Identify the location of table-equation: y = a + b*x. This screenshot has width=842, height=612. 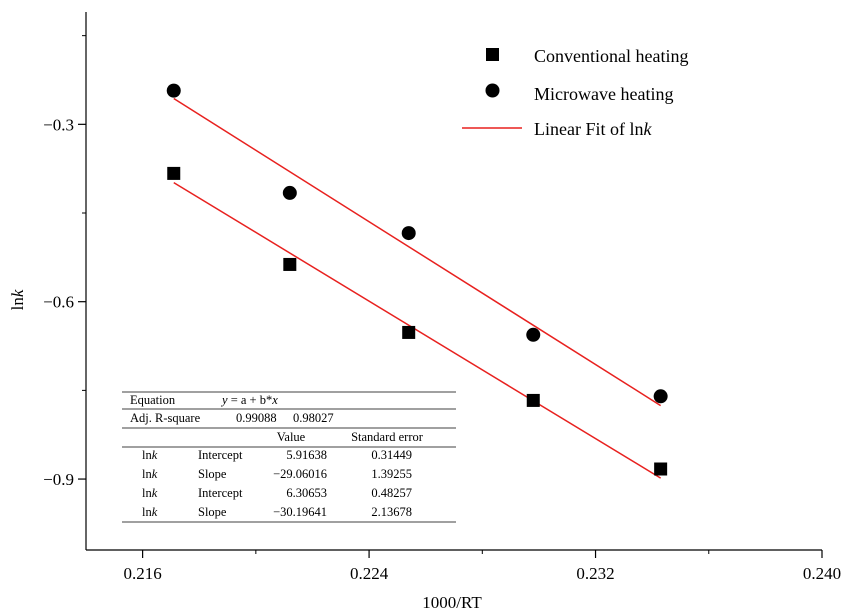
(249, 400).